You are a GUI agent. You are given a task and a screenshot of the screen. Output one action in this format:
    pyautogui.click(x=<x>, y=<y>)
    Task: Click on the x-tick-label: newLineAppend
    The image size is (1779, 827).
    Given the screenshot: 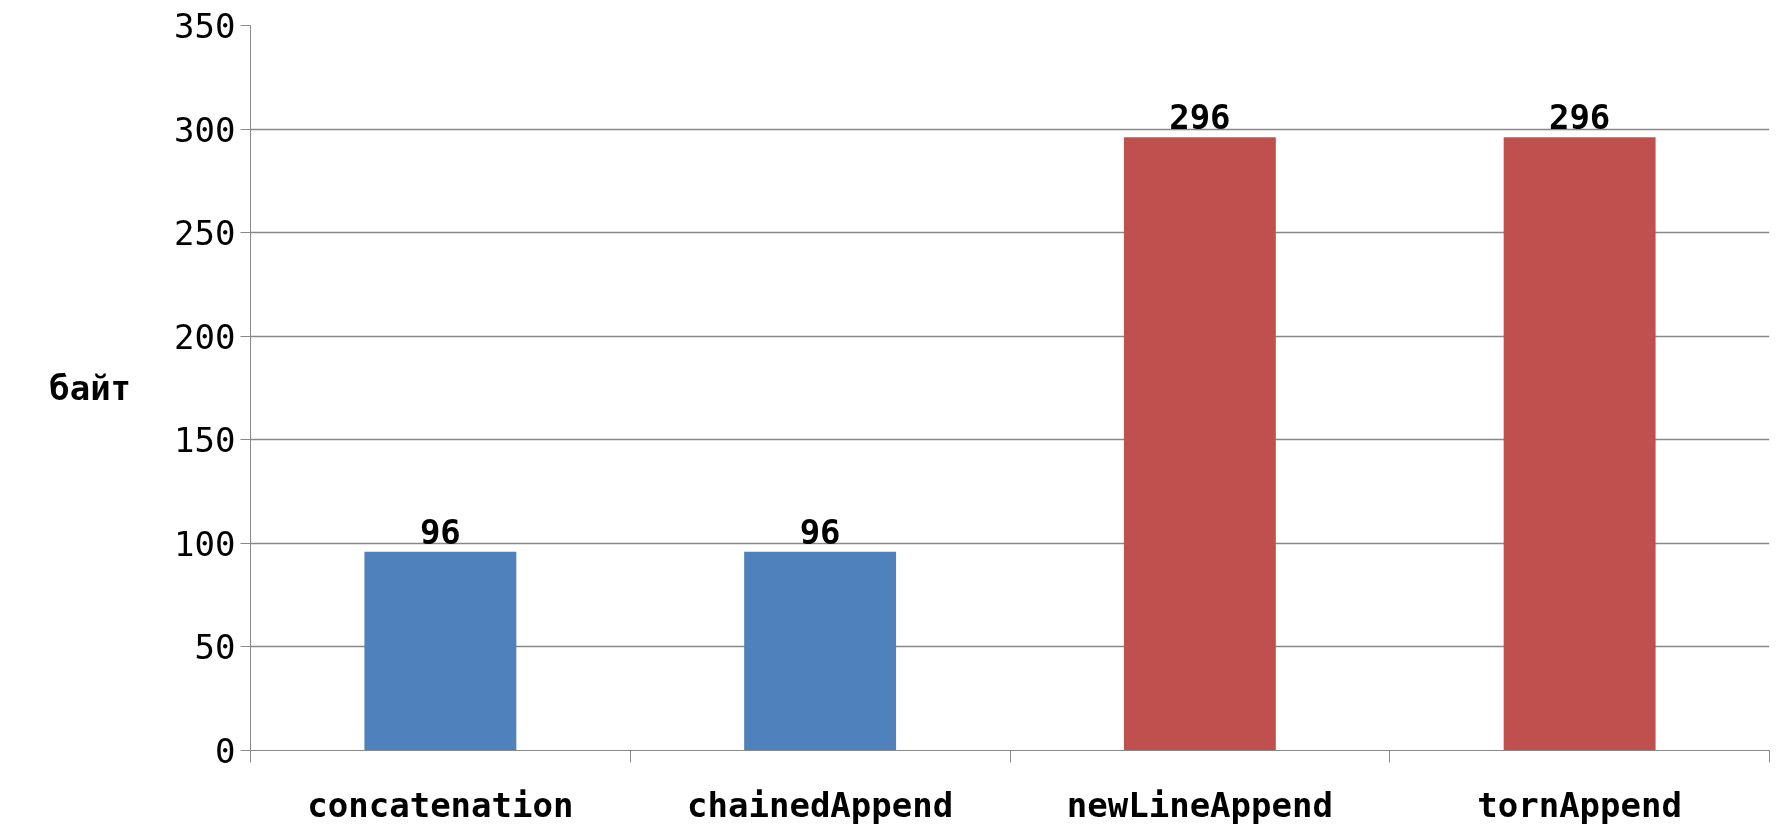 What is the action you would take?
    pyautogui.click(x=1199, y=804)
    